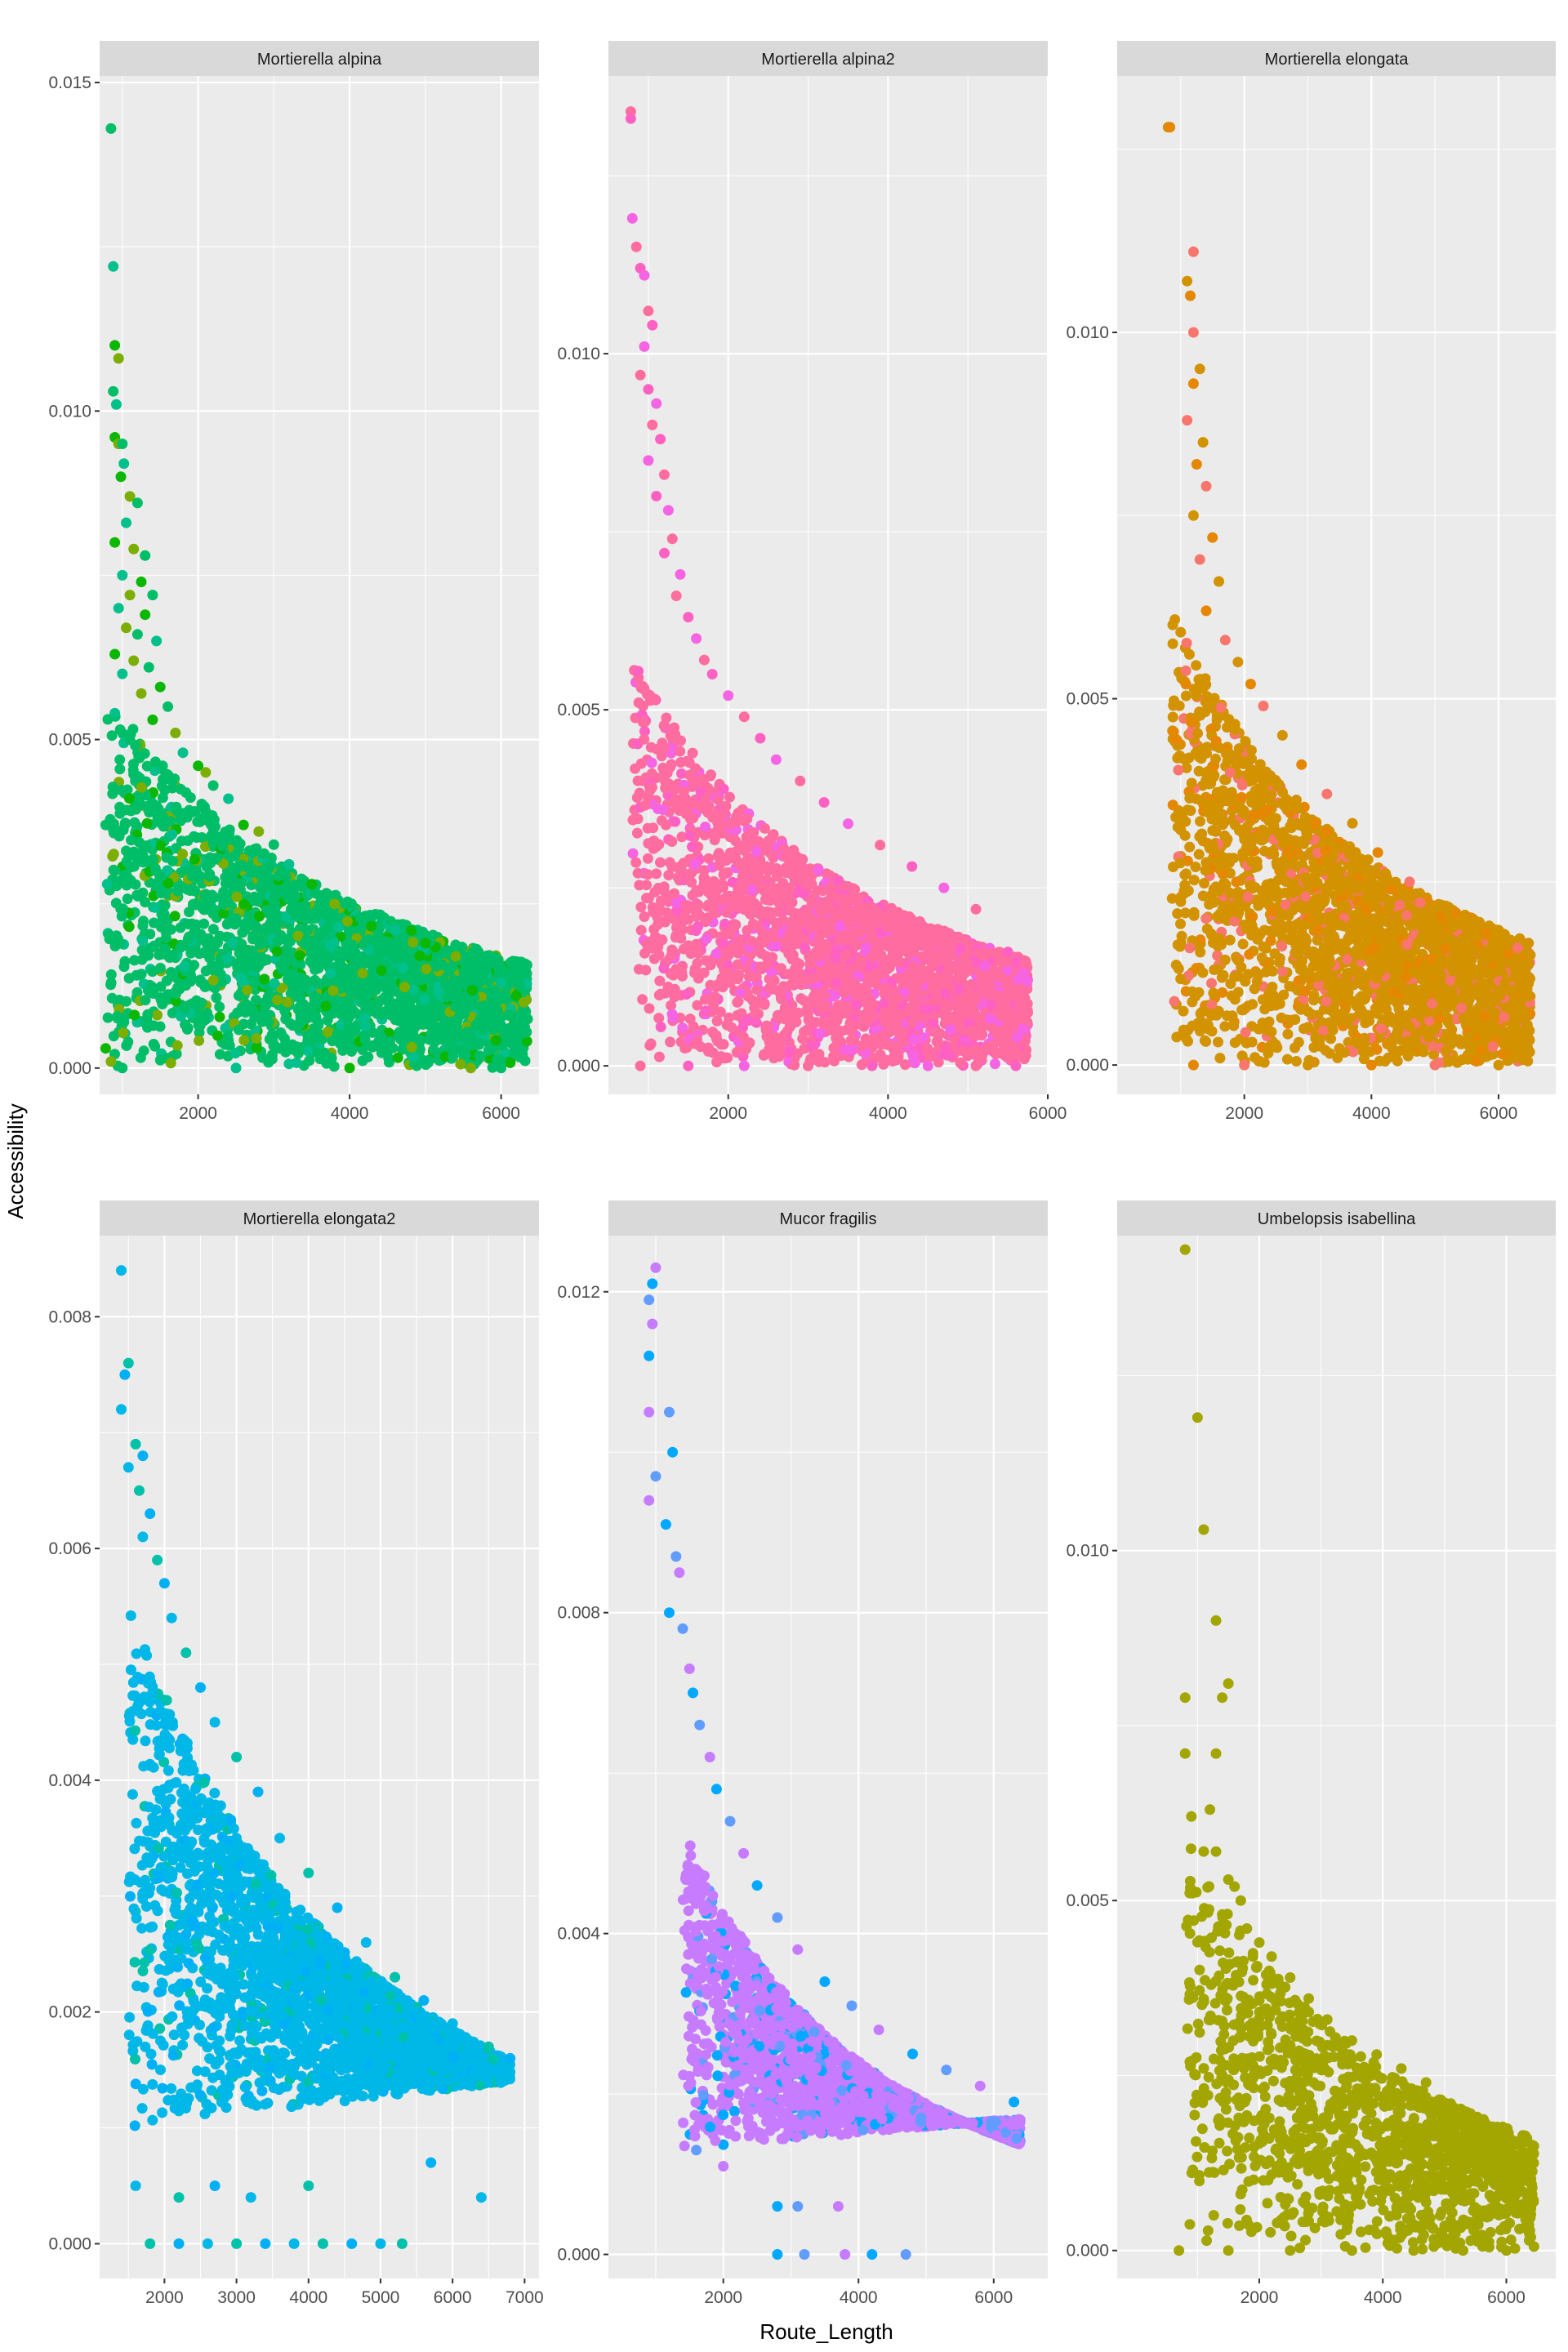 The width and height of the screenshot is (1568, 2352). Describe the element at coordinates (316, 598) in the screenshot. I see `scatter-points` at that location.